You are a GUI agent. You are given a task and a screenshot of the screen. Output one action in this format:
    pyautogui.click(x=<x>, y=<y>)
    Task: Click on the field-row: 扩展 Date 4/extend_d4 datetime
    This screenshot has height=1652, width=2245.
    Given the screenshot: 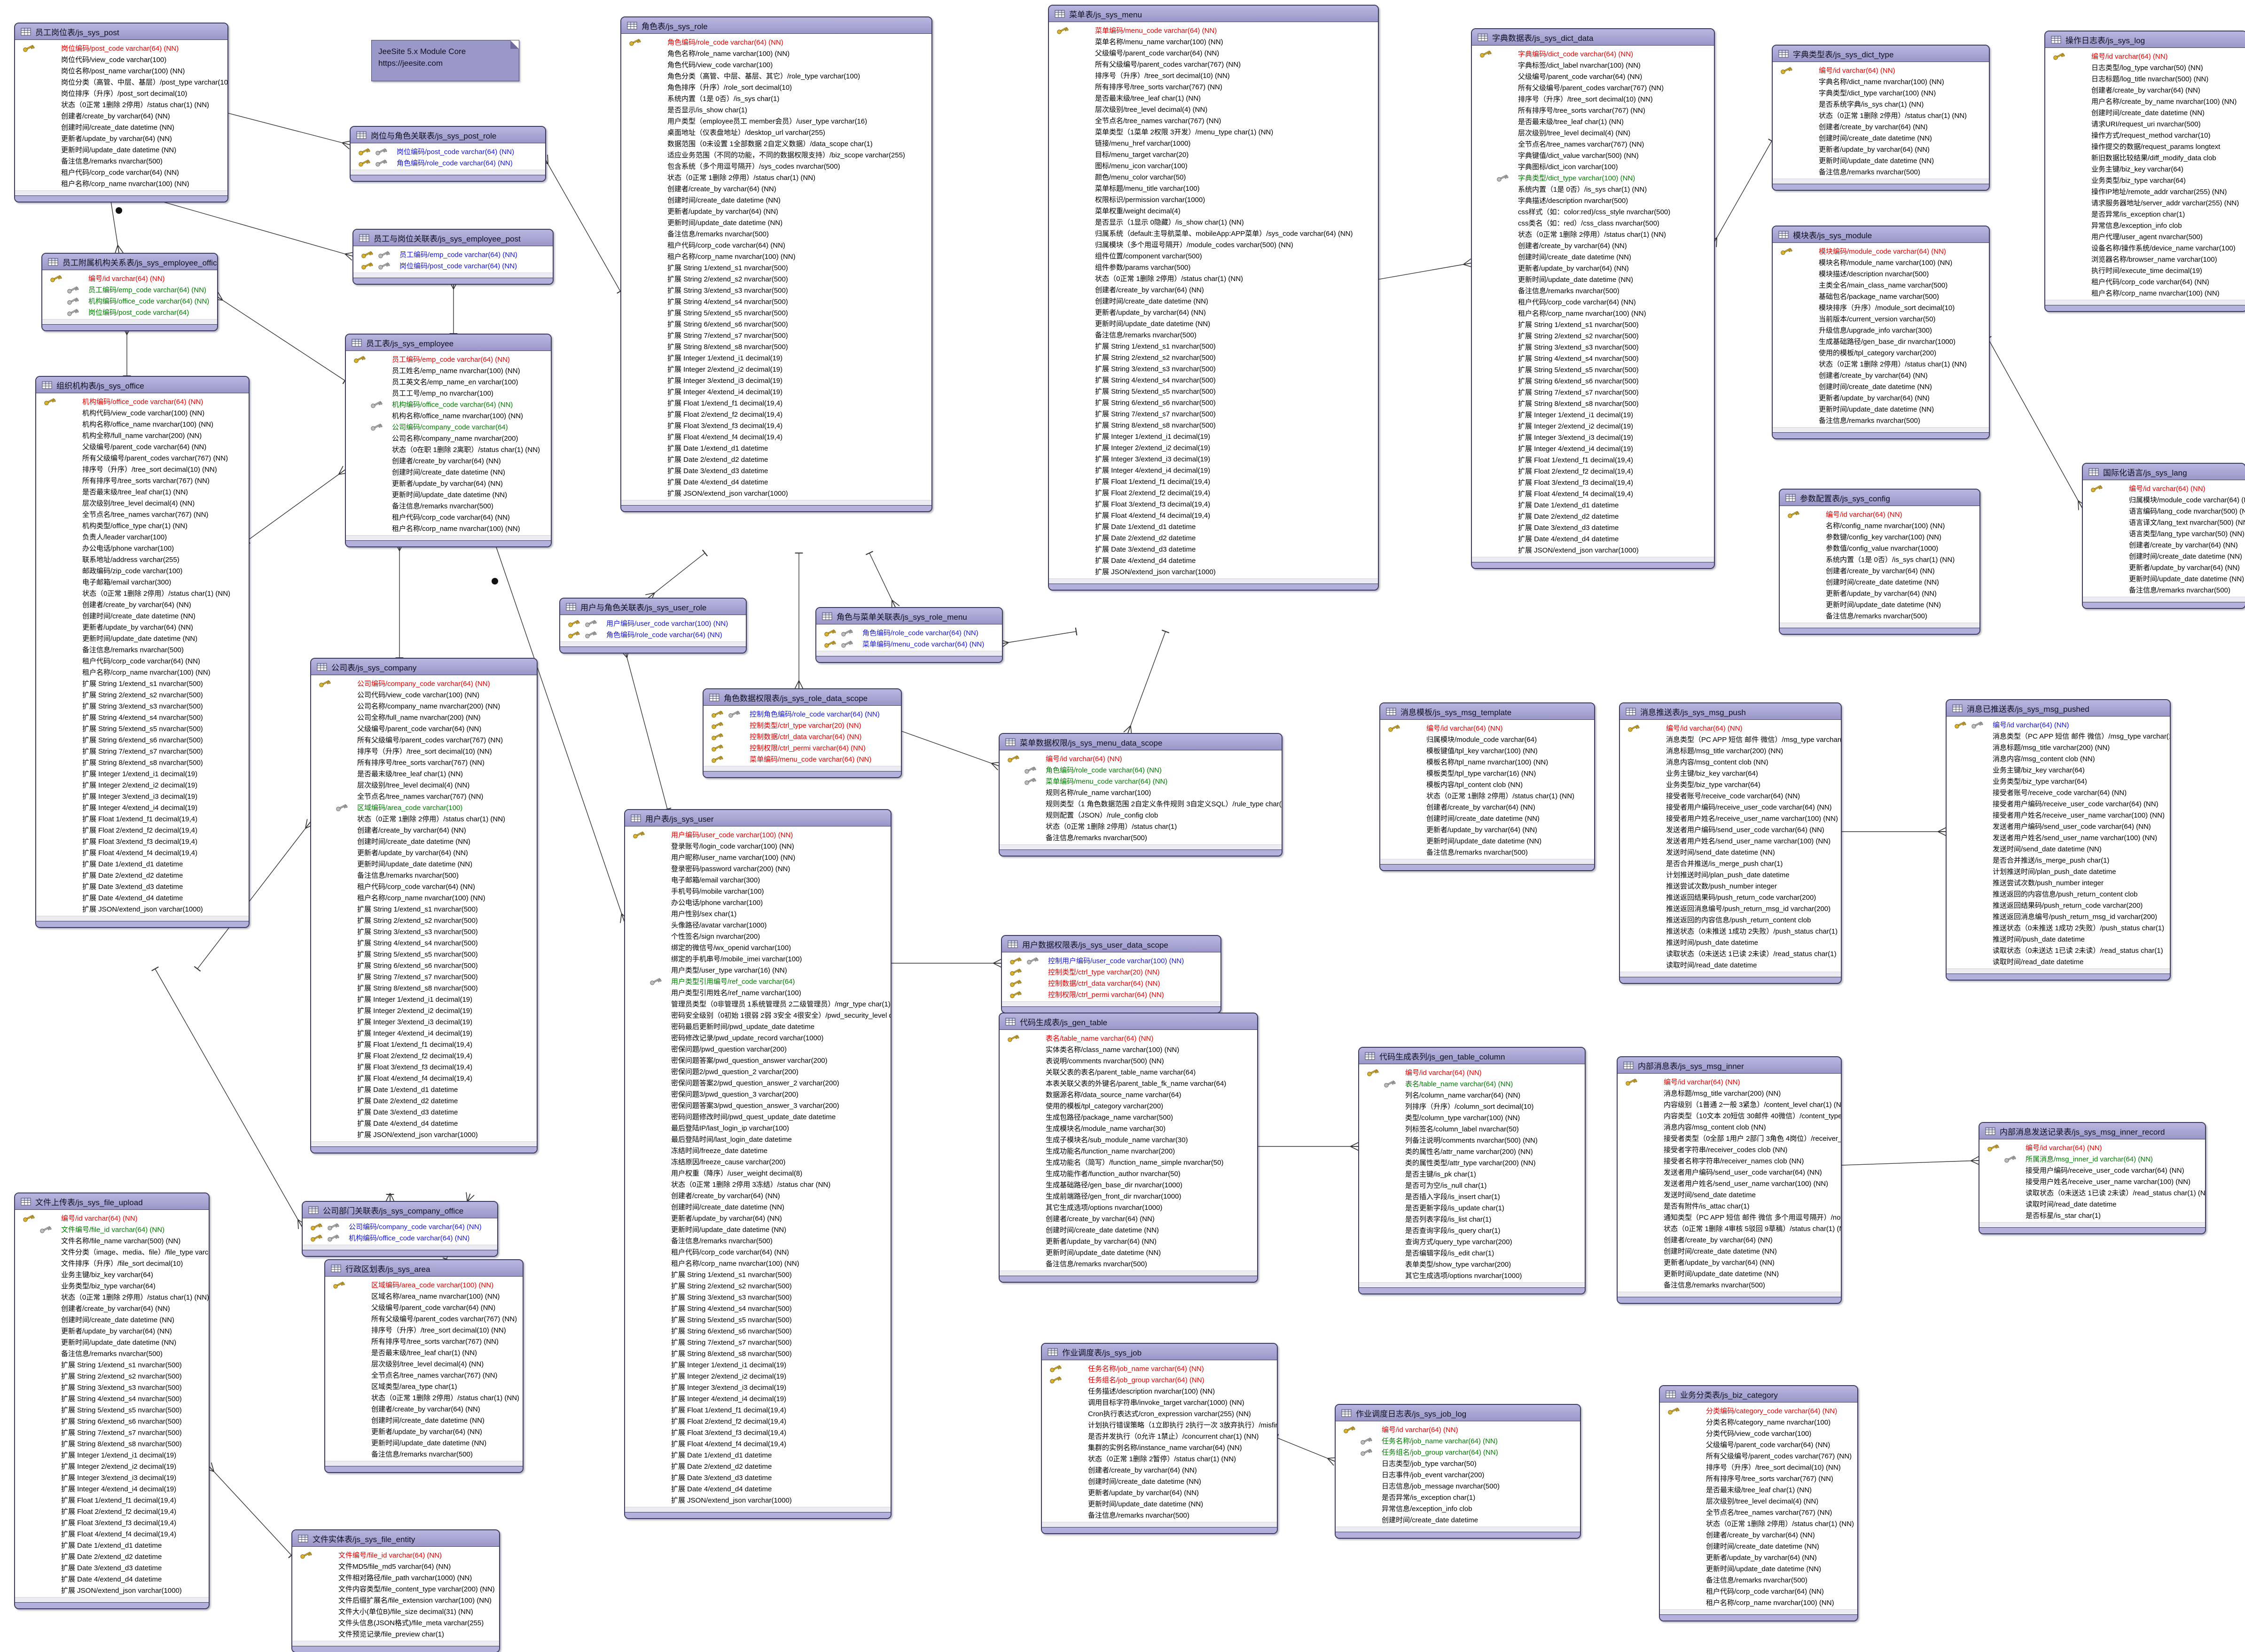 What is the action you would take?
    pyautogui.click(x=758, y=1488)
    